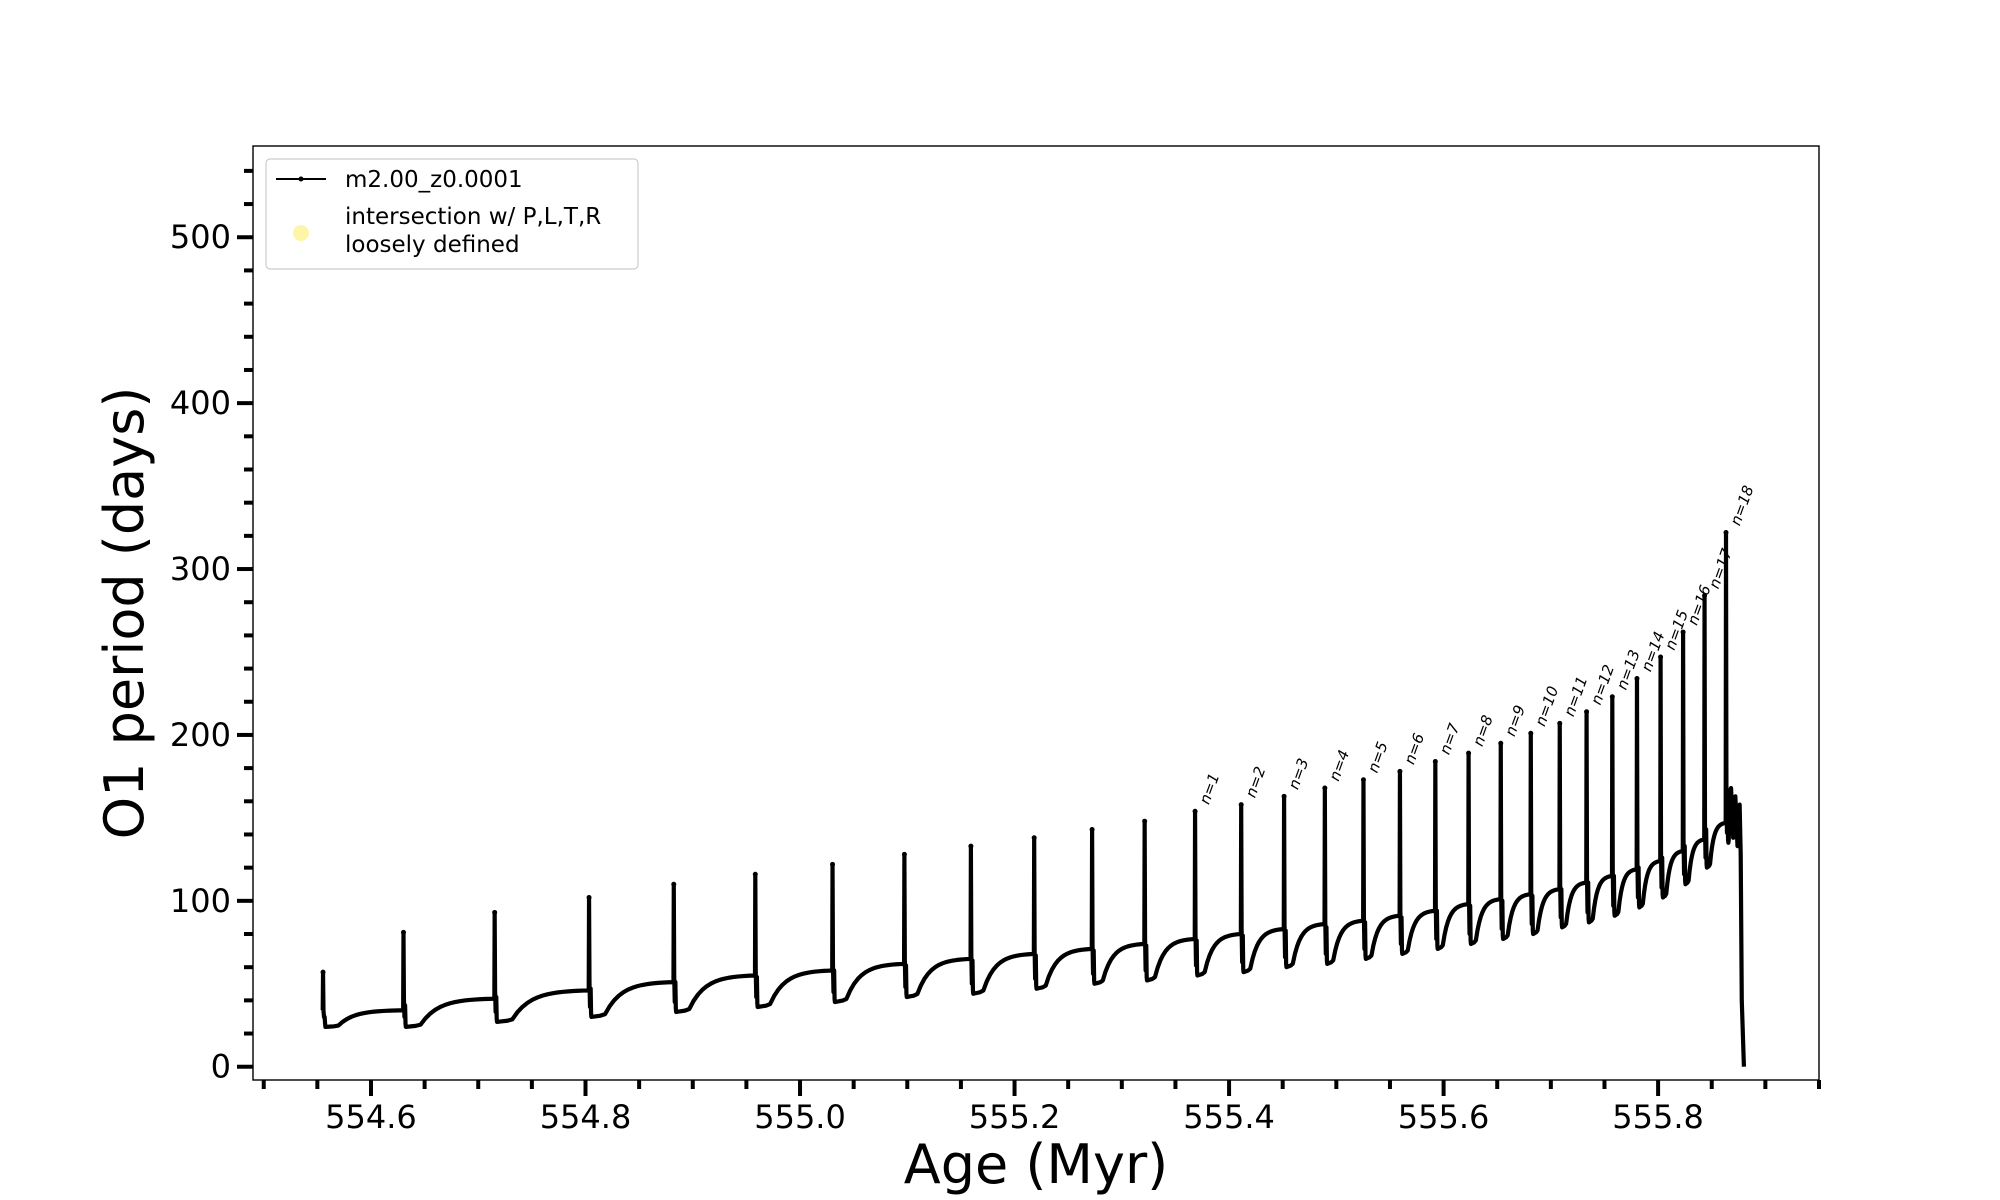 The height and width of the screenshot is (1200, 2000). Describe the element at coordinates (200, 901) in the screenshot. I see `y-tick-label: 100` at that location.